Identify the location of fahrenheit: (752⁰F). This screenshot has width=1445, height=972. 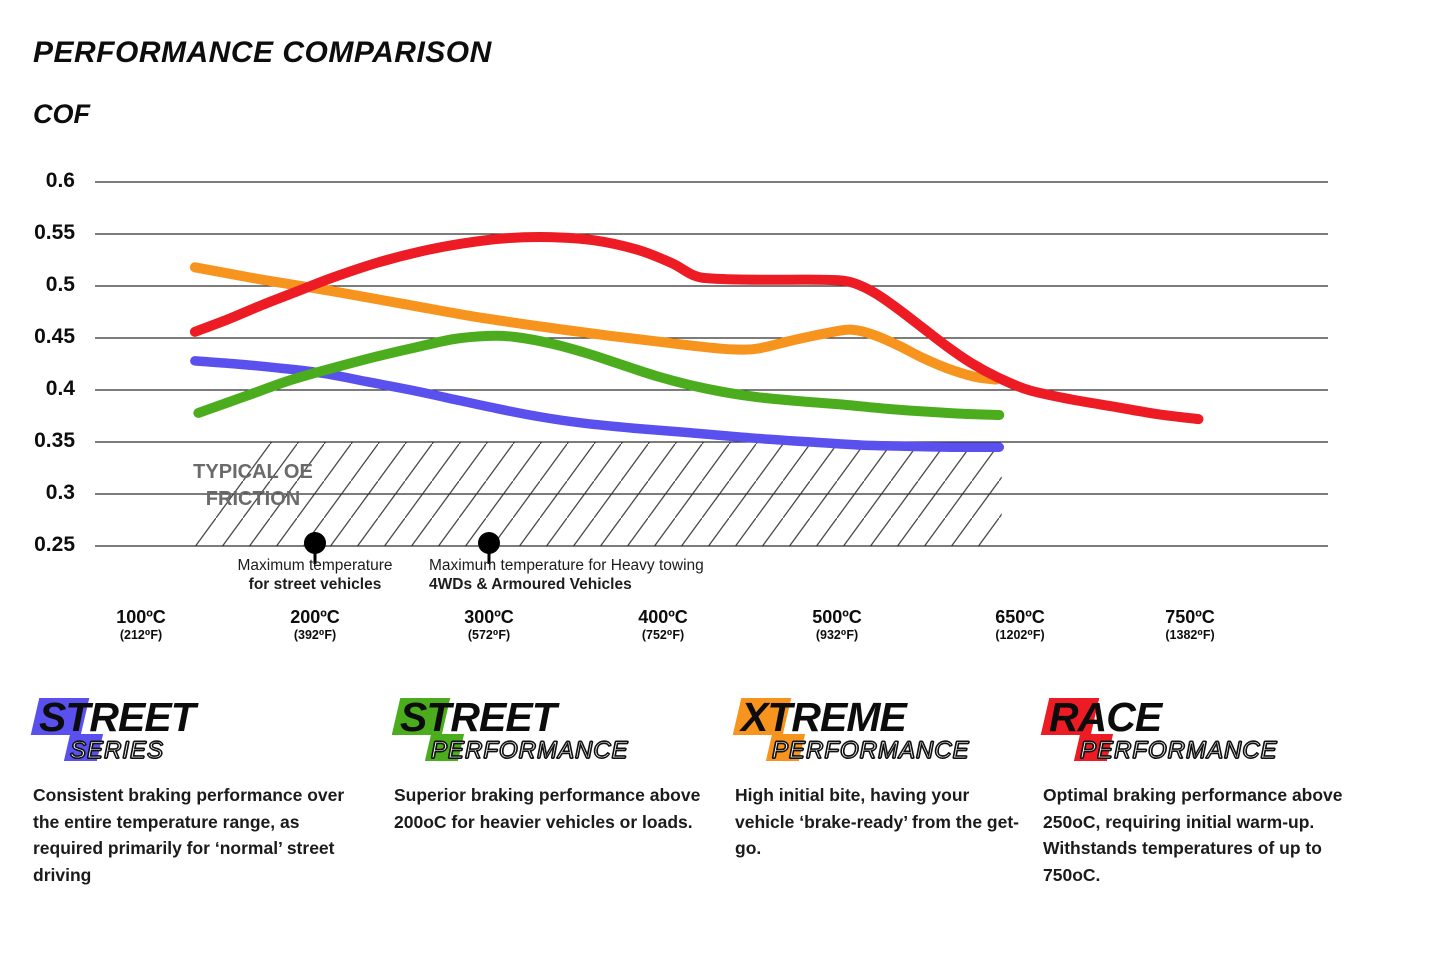
(663, 635).